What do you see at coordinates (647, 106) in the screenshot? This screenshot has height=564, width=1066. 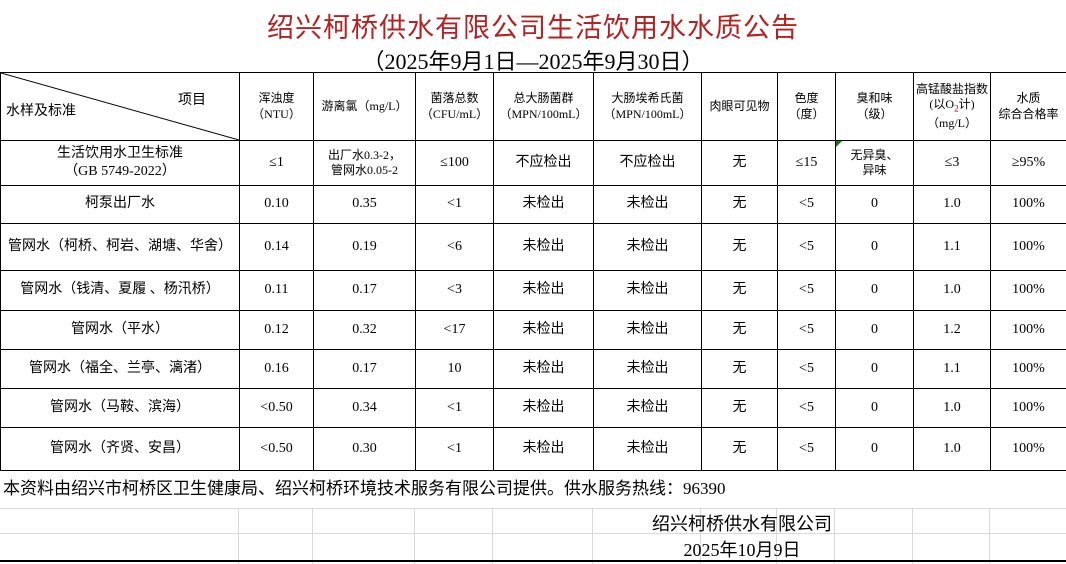 I see `col-header-e-coli: 大肠埃希氏菌 （MPN/100mL）` at bounding box center [647, 106].